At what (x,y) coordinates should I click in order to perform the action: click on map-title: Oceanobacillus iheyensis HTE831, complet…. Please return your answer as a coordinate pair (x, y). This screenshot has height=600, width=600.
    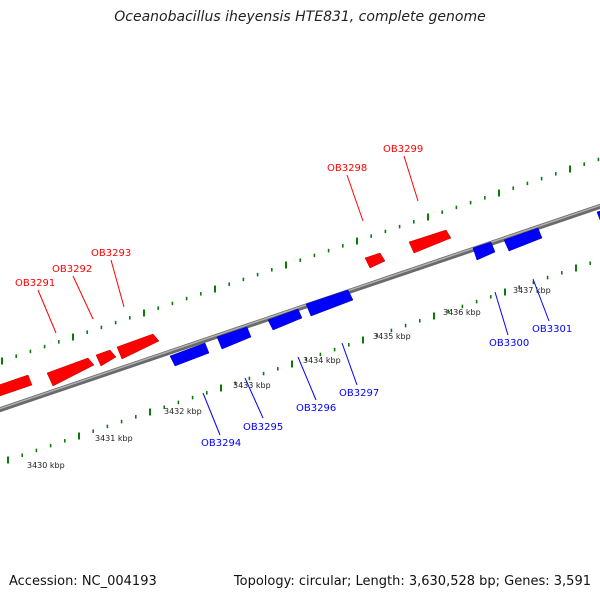
    Looking at the image, I should click on (300, 17).